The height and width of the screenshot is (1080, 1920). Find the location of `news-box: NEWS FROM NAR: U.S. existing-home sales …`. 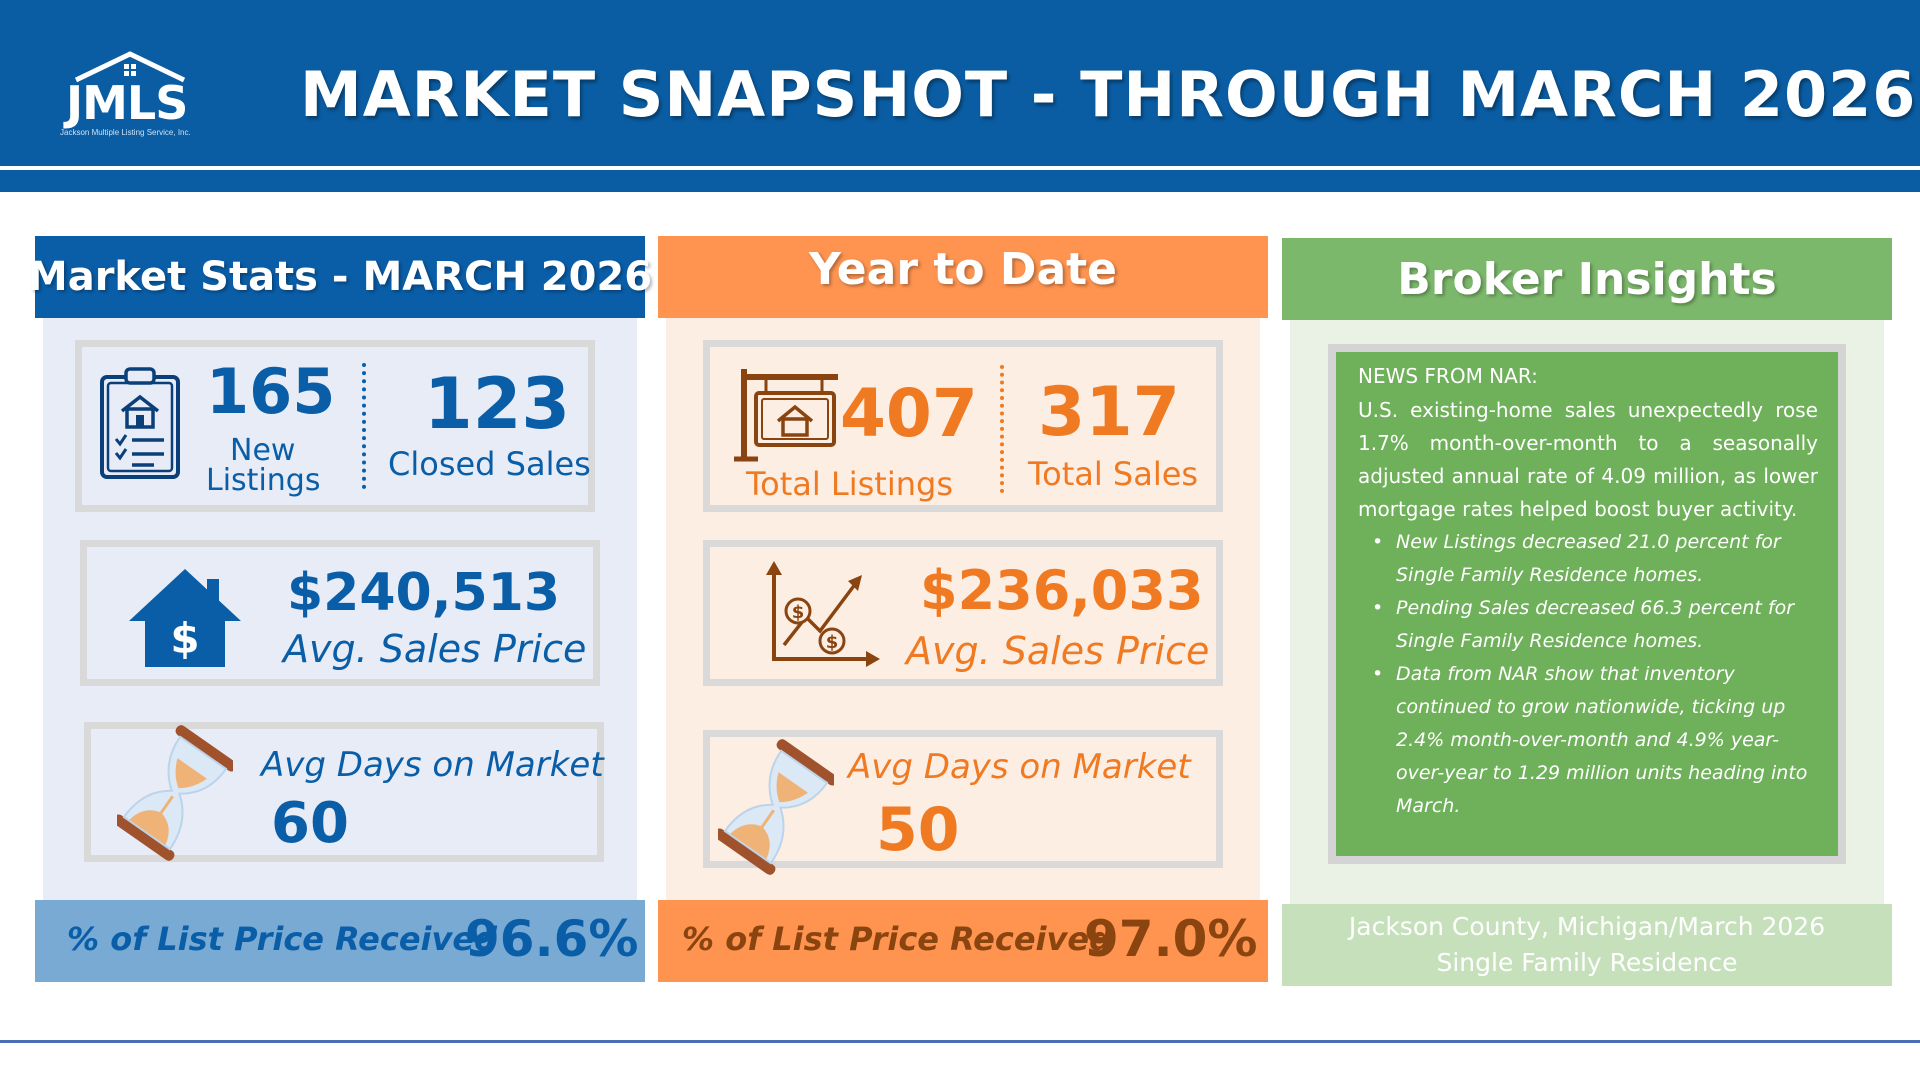

news-box: NEWS FROM NAR: U.S. existing-home sales … is located at coordinates (1587, 604).